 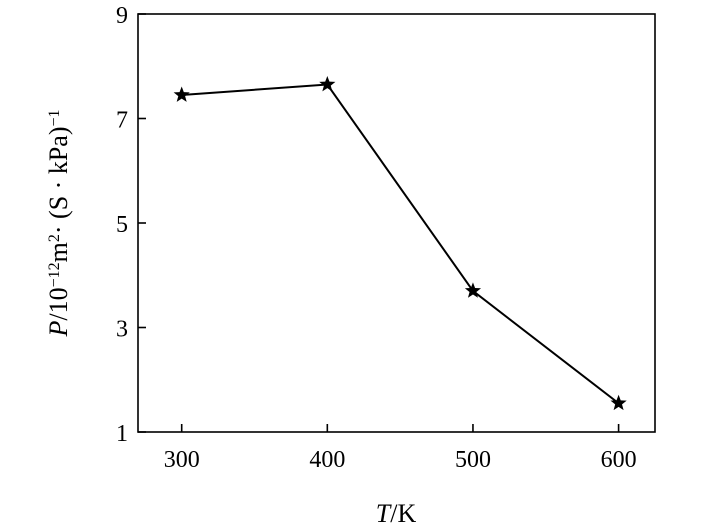 What do you see at coordinates (122, 434) in the screenshot?
I see `y-tick-label: 1` at bounding box center [122, 434].